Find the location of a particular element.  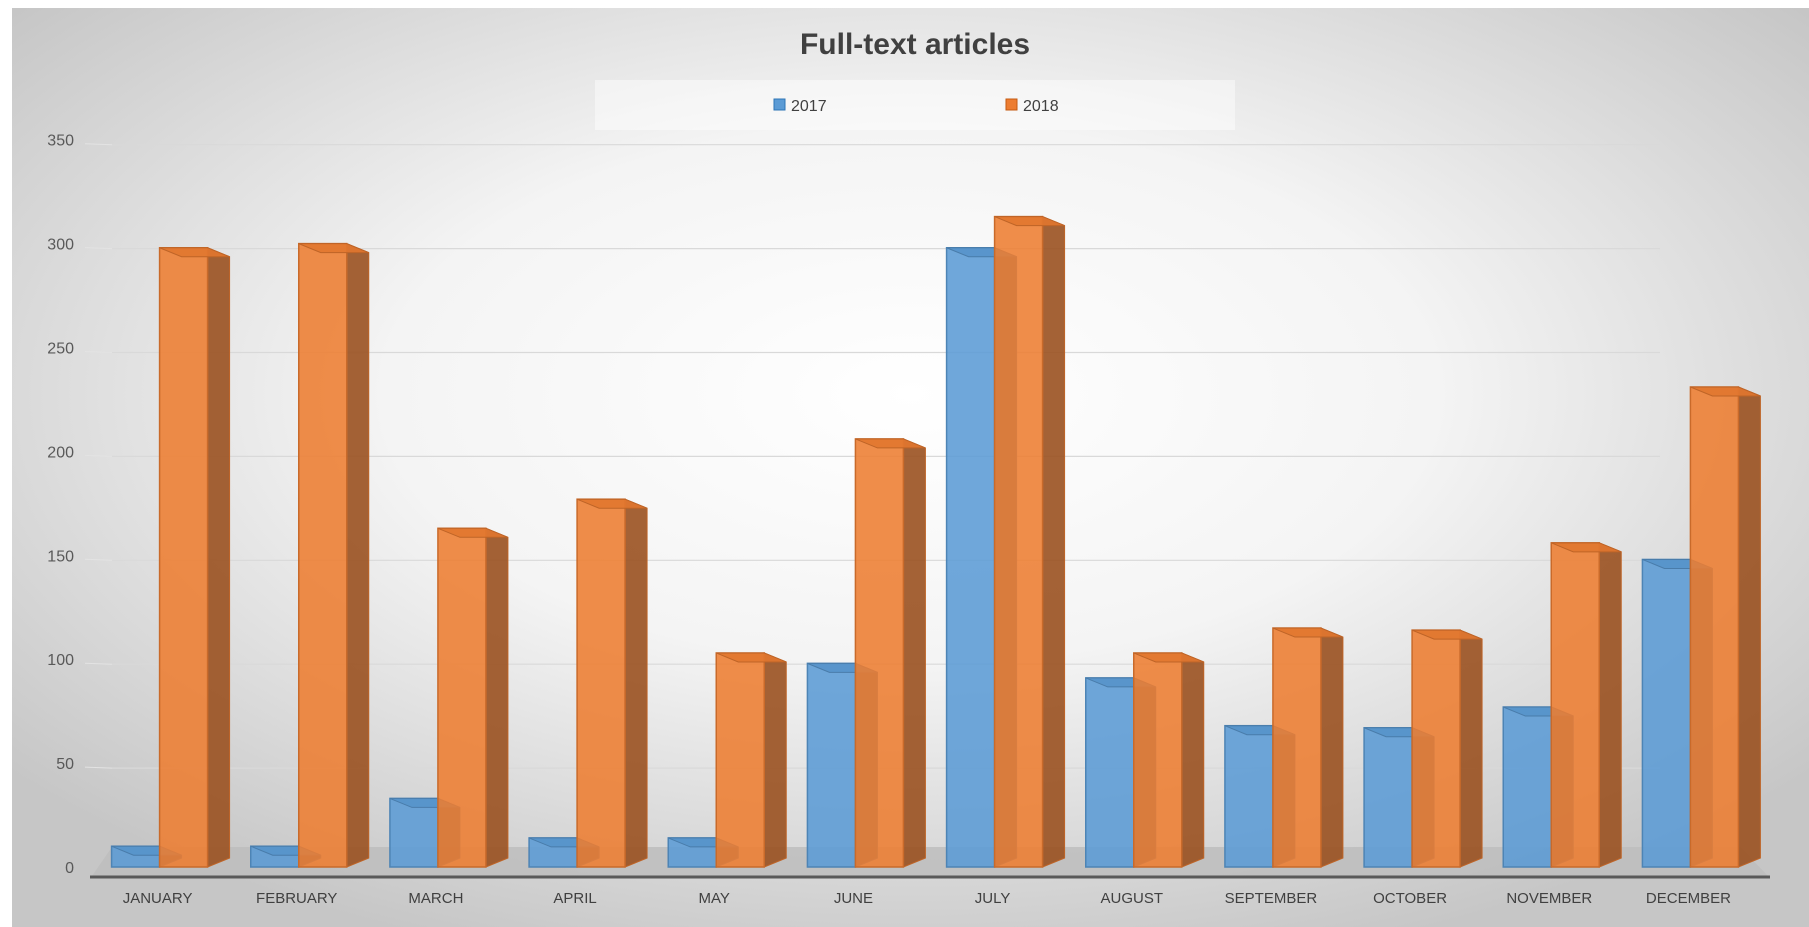

y-tick-label: 100 is located at coordinates (60, 660).